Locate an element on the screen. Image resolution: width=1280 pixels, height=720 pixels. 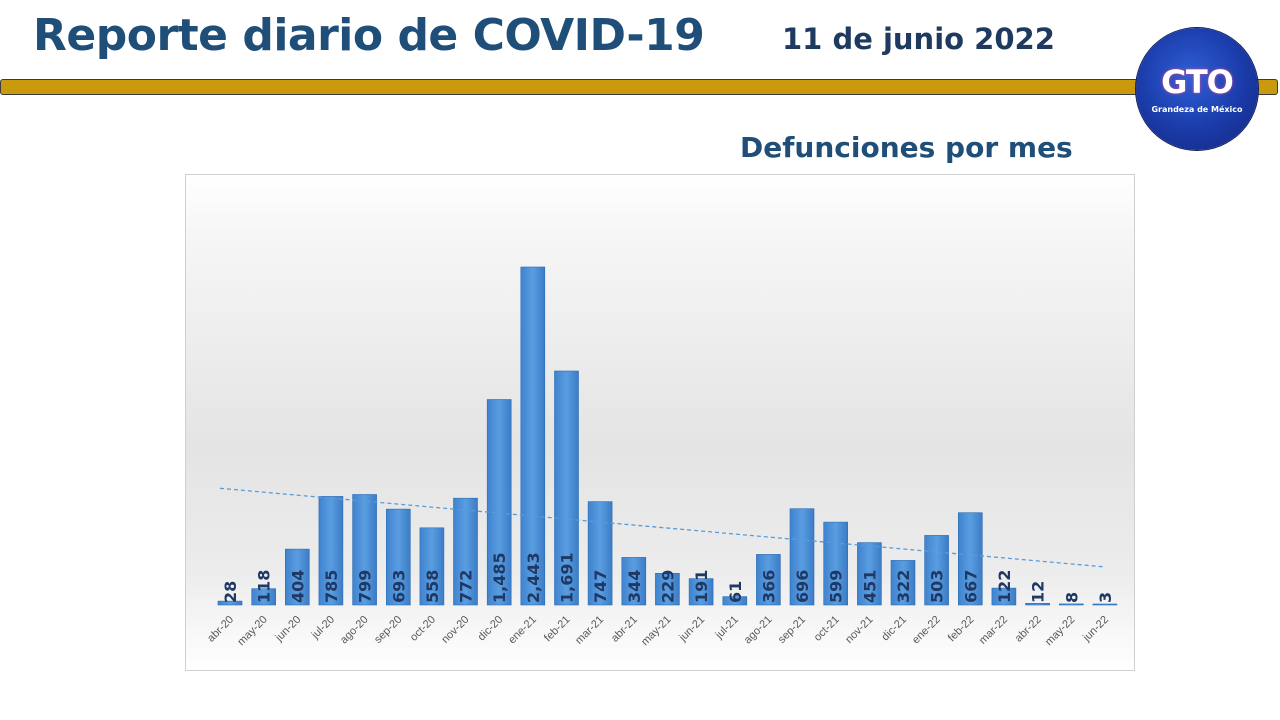
tick-label-ago-20: ago-20 is located at coordinates (354, 630).